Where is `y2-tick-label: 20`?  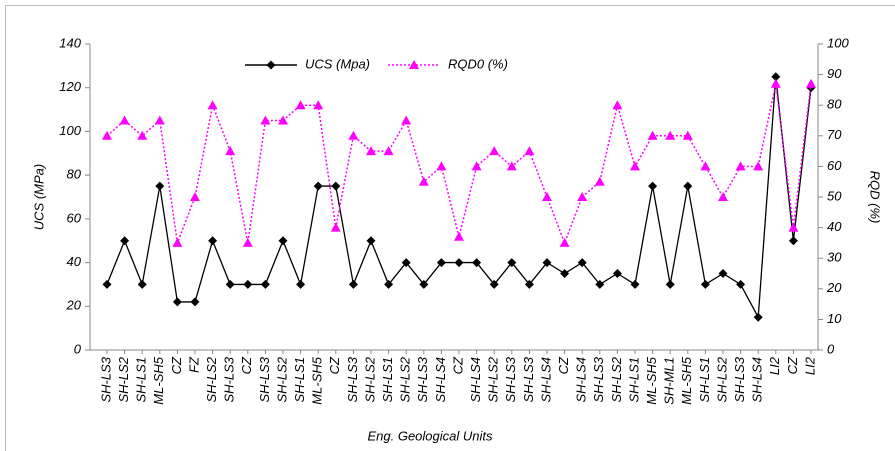 y2-tick-label: 20 is located at coordinates (834, 287).